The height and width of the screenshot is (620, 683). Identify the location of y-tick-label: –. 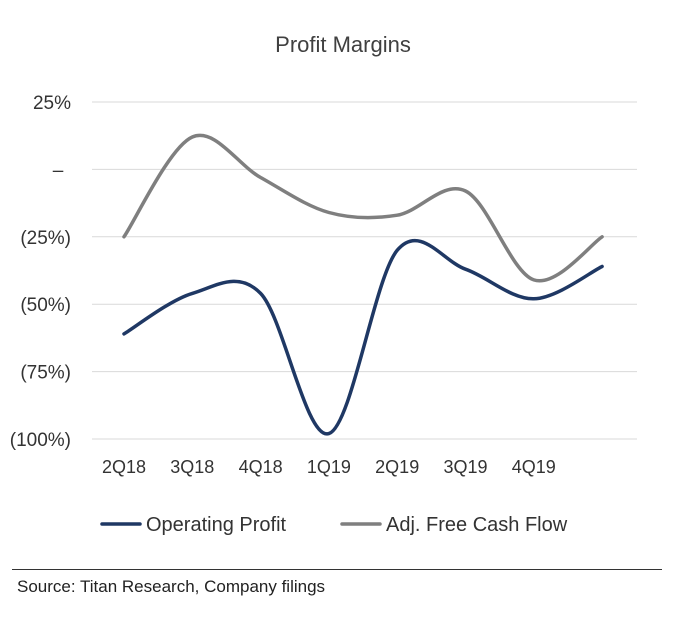
(58, 170).